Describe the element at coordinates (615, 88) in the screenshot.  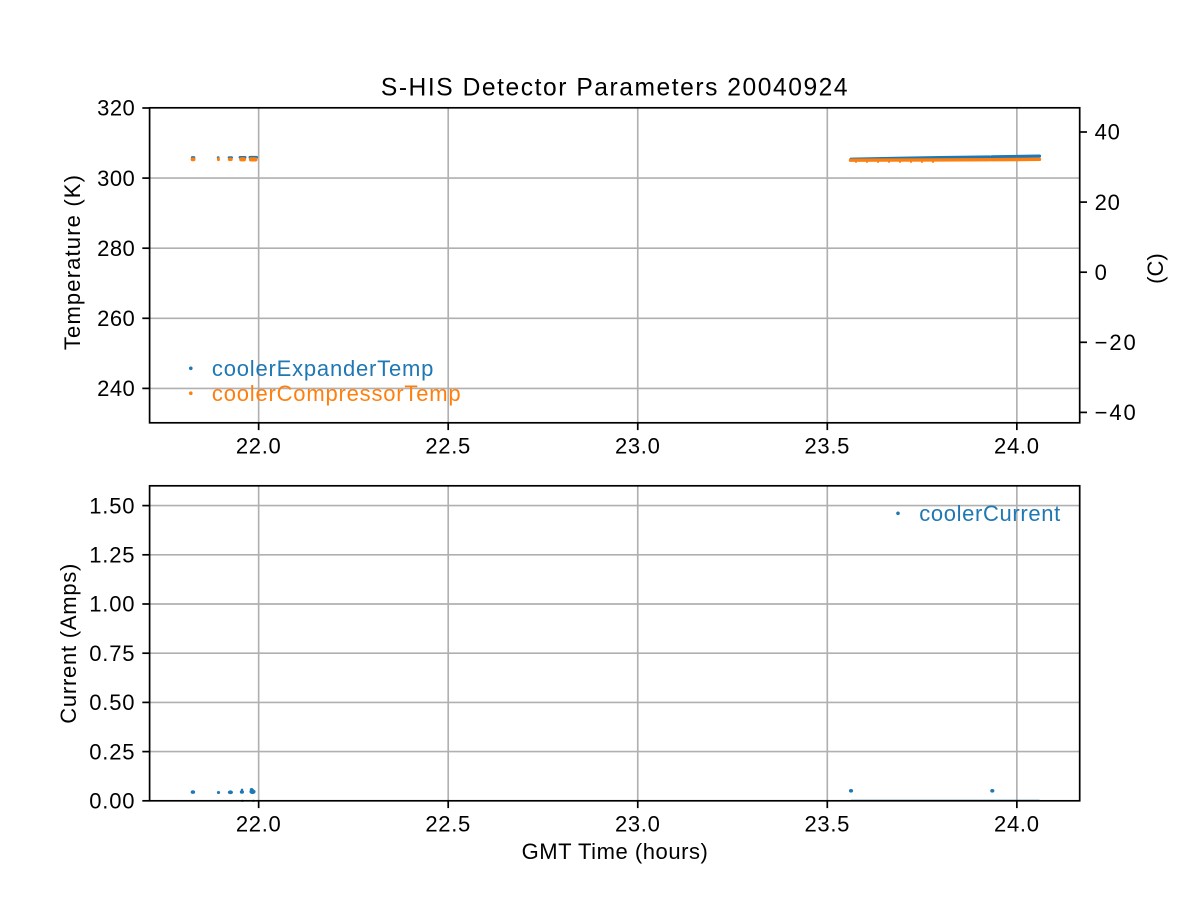
I see `svg-text:S-HIS Detector Parameters 2004: S-HIS Detector Parameters 20040924` at that location.